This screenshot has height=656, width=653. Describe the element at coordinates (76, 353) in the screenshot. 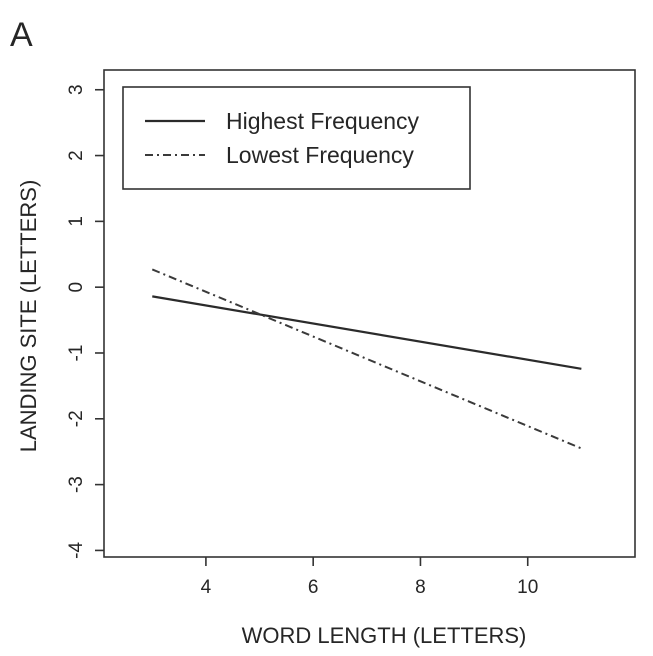

I see `y-tick-label: -1` at that location.